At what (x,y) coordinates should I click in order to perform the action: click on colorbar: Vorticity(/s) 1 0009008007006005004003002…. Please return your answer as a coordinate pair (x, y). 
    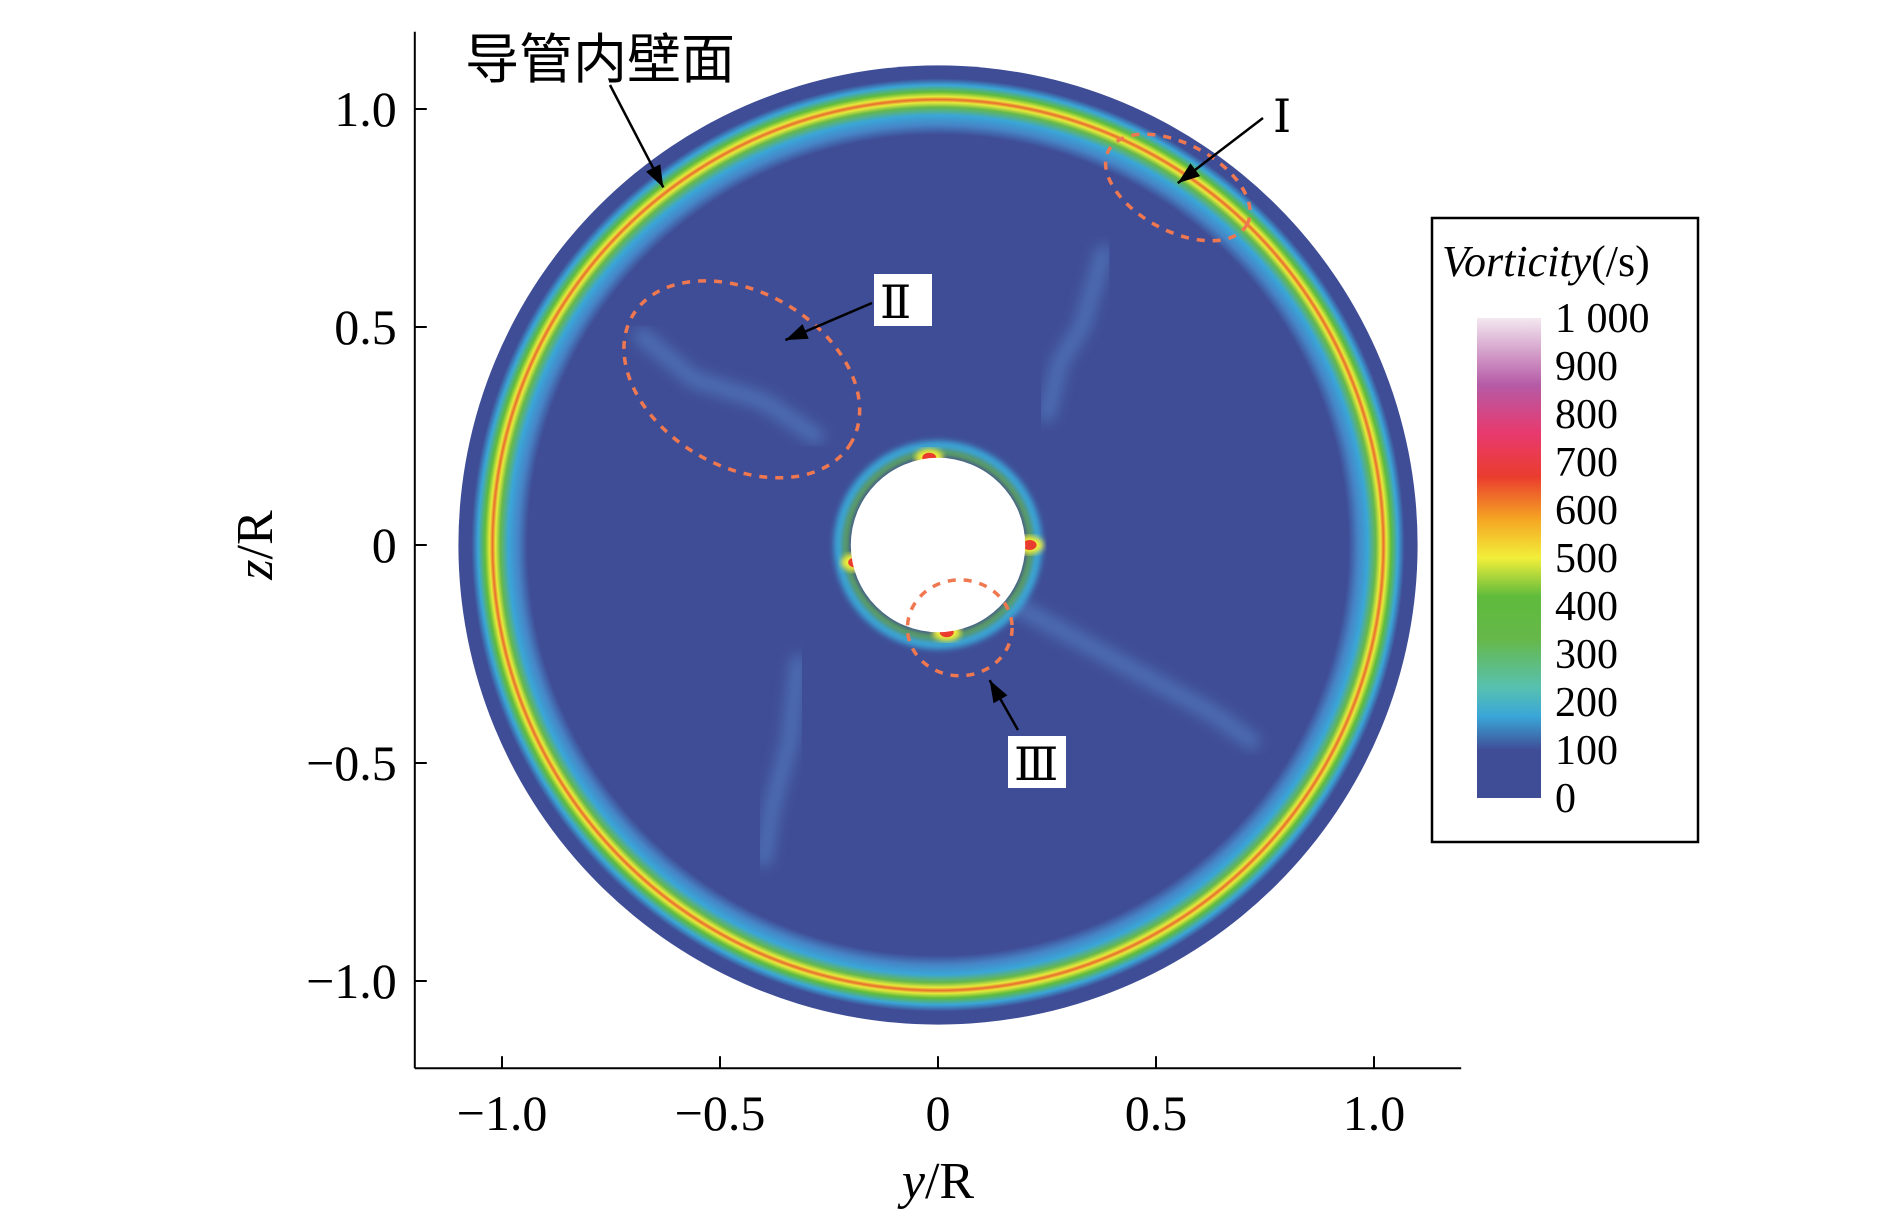
    Looking at the image, I should click on (1565, 530).